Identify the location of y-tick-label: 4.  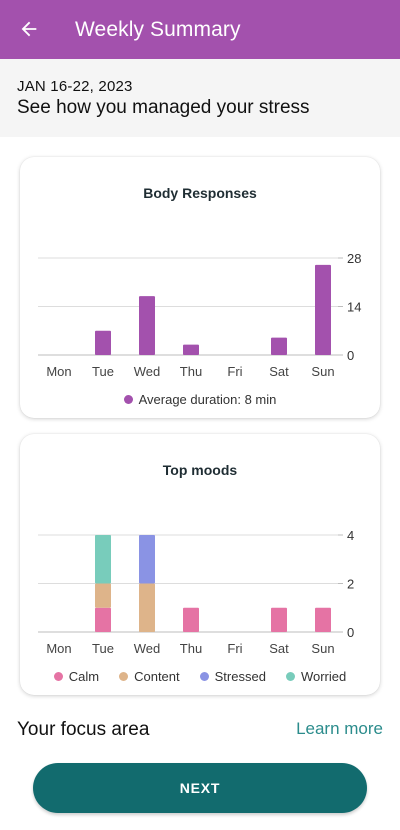
(350, 535).